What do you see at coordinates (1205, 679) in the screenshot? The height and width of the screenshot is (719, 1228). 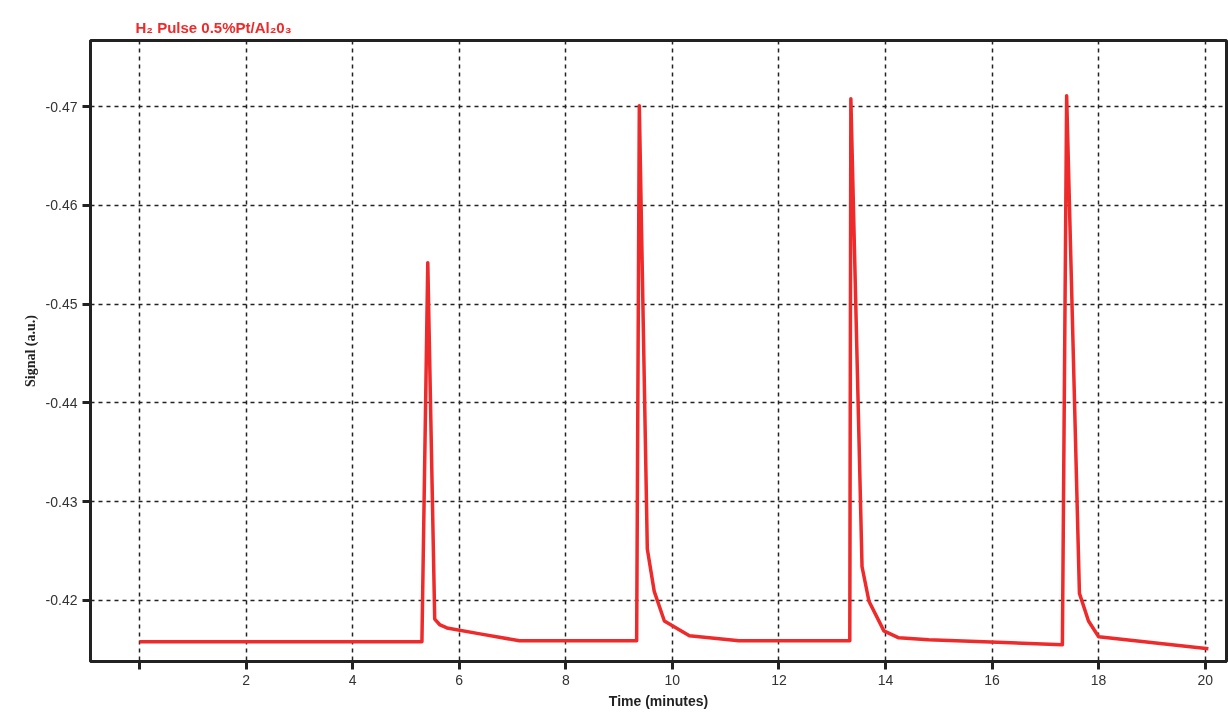 I see `x-tick-label: 20` at bounding box center [1205, 679].